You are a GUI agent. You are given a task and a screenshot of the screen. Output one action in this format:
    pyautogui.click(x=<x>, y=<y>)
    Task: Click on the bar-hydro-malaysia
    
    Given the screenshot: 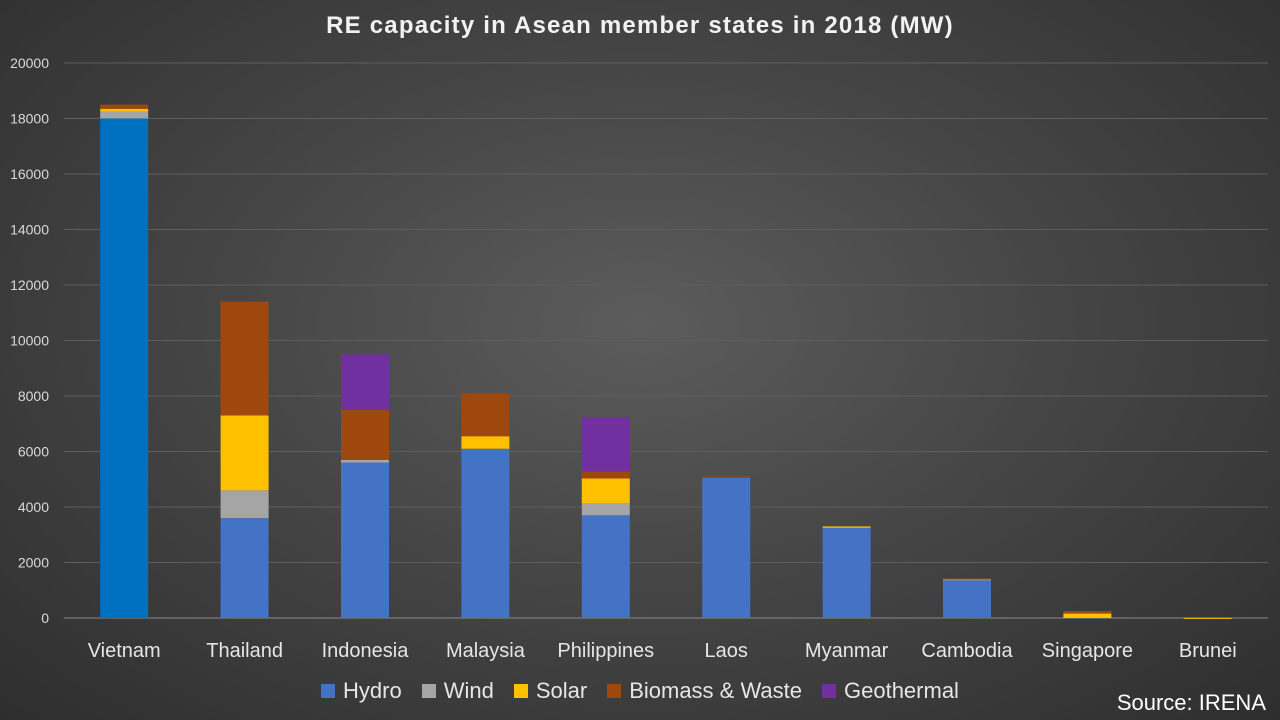 What is the action you would take?
    pyautogui.click(x=485, y=533)
    